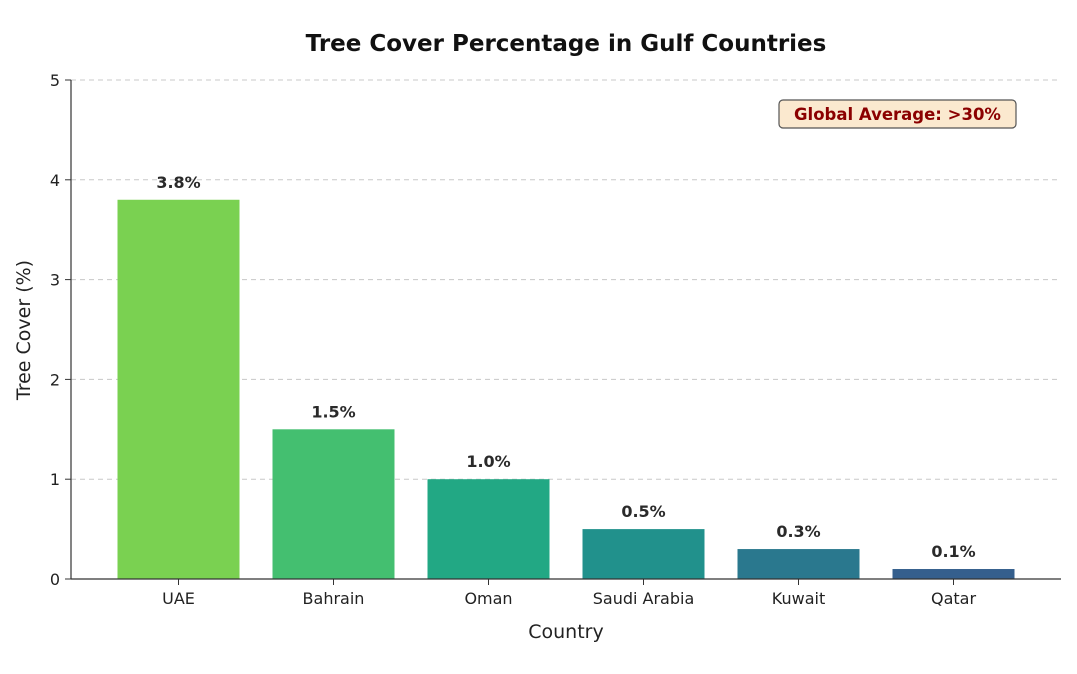 The height and width of the screenshot is (674, 1077). Describe the element at coordinates (178, 389) in the screenshot. I see `bar-uae` at that location.